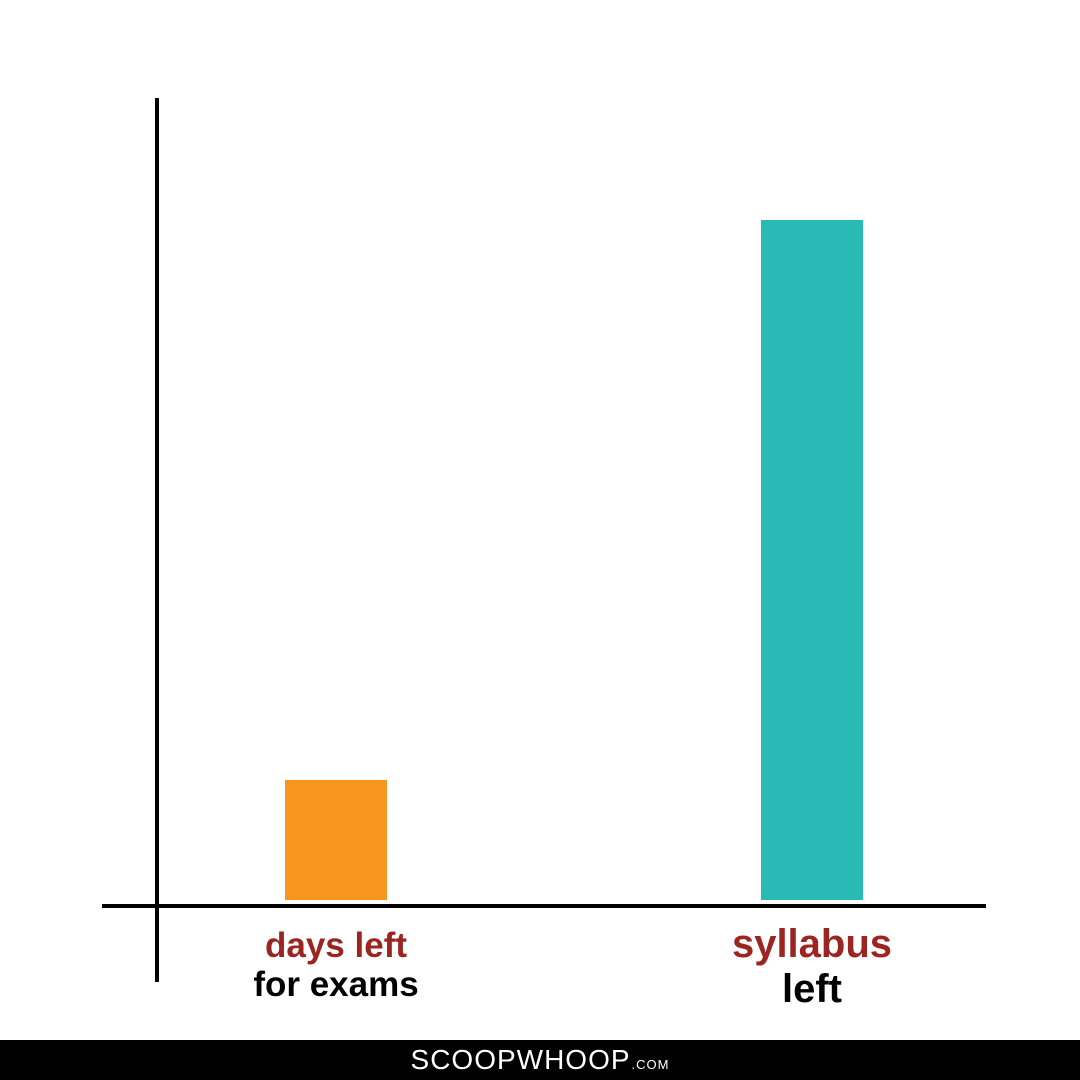  I want to click on footer-bar: SCOOPWHOOP .COM, so click(540, 1060).